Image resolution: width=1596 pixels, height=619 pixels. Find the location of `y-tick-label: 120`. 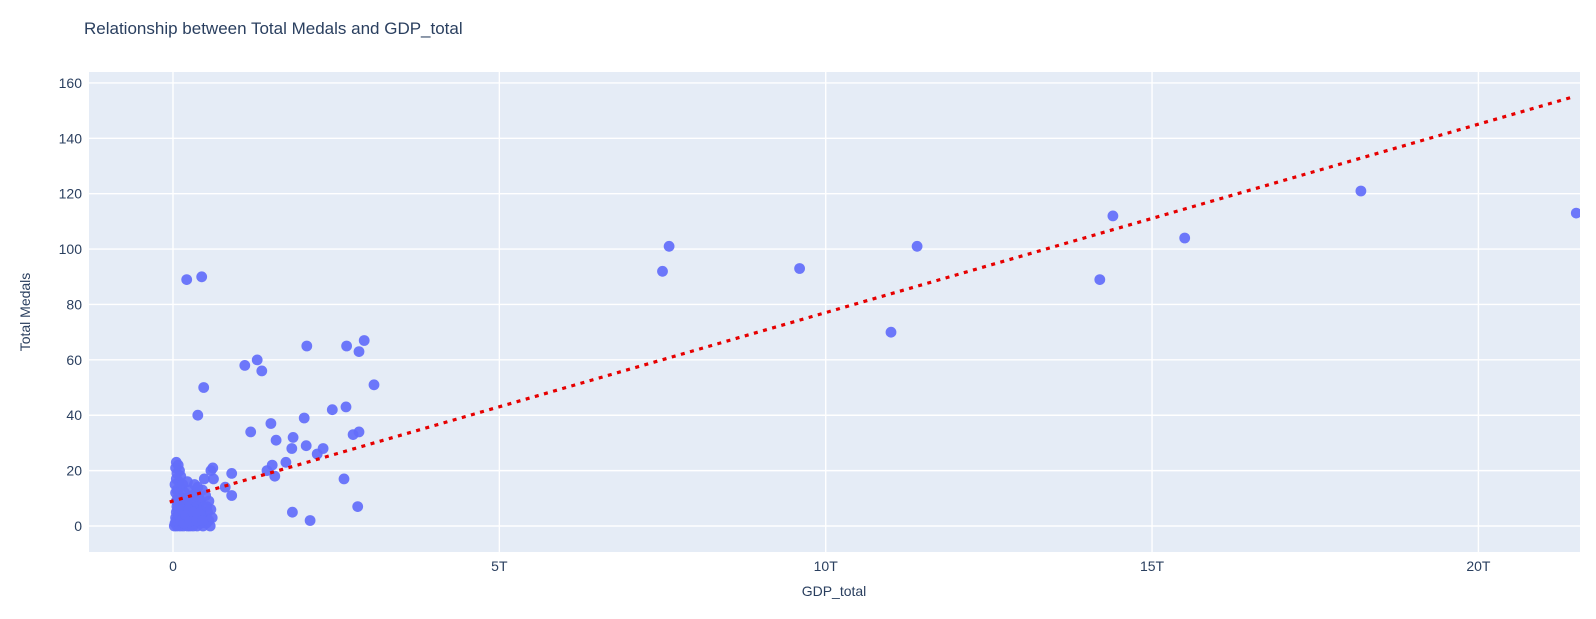

y-tick-label: 120 is located at coordinates (71, 194).